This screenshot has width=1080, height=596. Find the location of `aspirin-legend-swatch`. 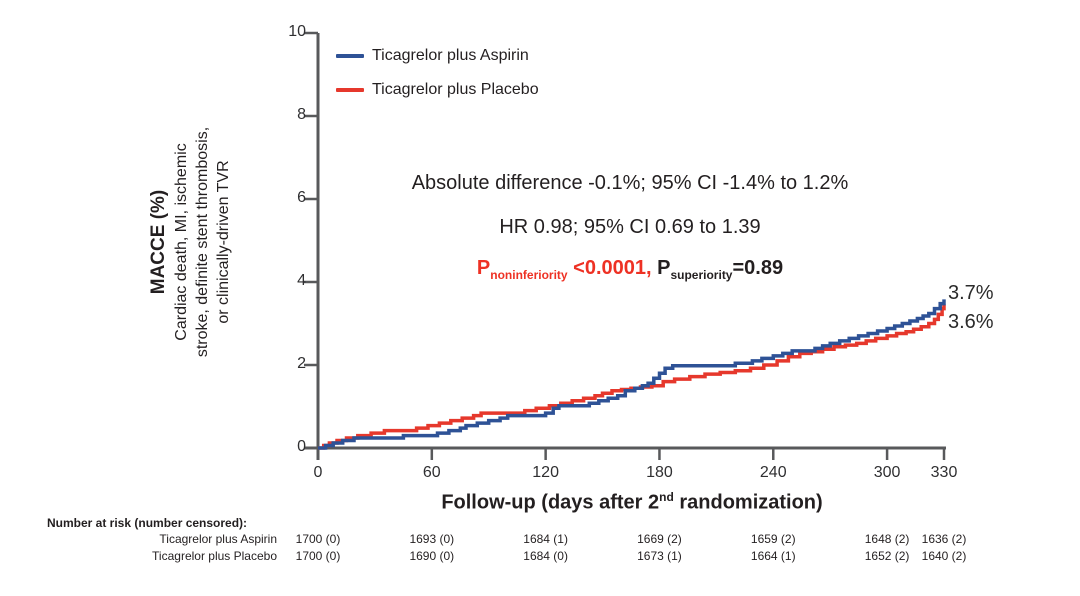

aspirin-legend-swatch is located at coordinates (350, 56).